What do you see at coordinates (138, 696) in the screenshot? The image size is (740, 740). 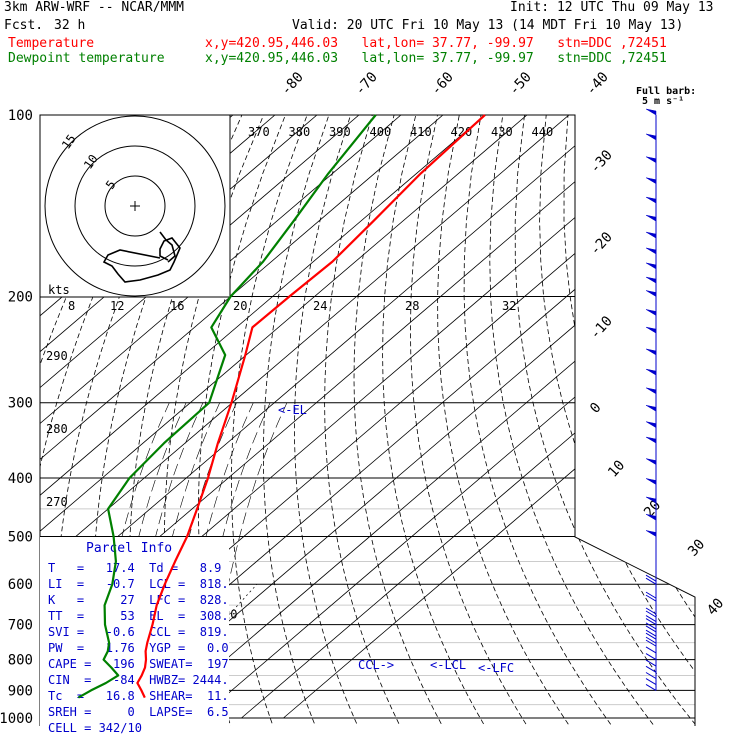 I see `parcel-row: Tc = 16.8 SHEAR= 11.` at bounding box center [138, 696].